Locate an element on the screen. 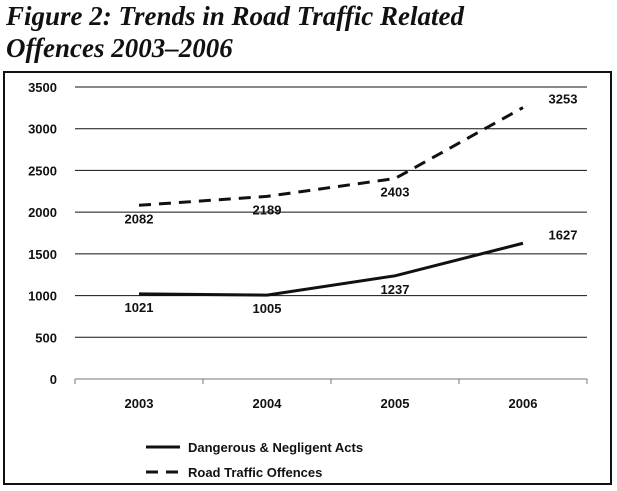 Image resolution: width=617 pixels, height=491 pixels. series-line-road-traffic-offences is located at coordinates (331, 156).